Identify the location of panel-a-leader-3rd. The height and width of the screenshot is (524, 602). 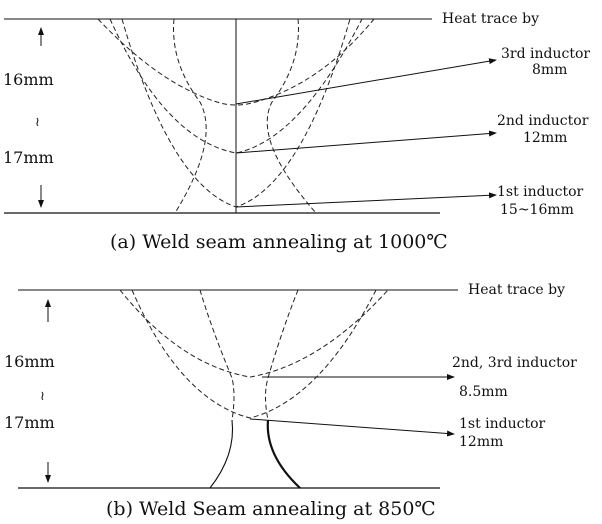
(366, 81).